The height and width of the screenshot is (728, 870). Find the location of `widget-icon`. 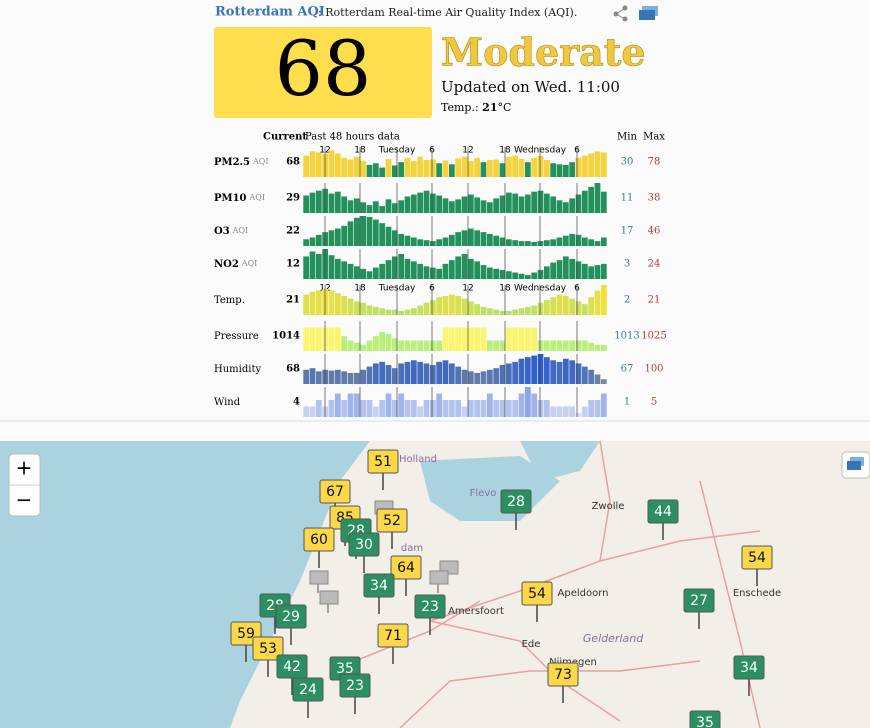

widget-icon is located at coordinates (648, 13).